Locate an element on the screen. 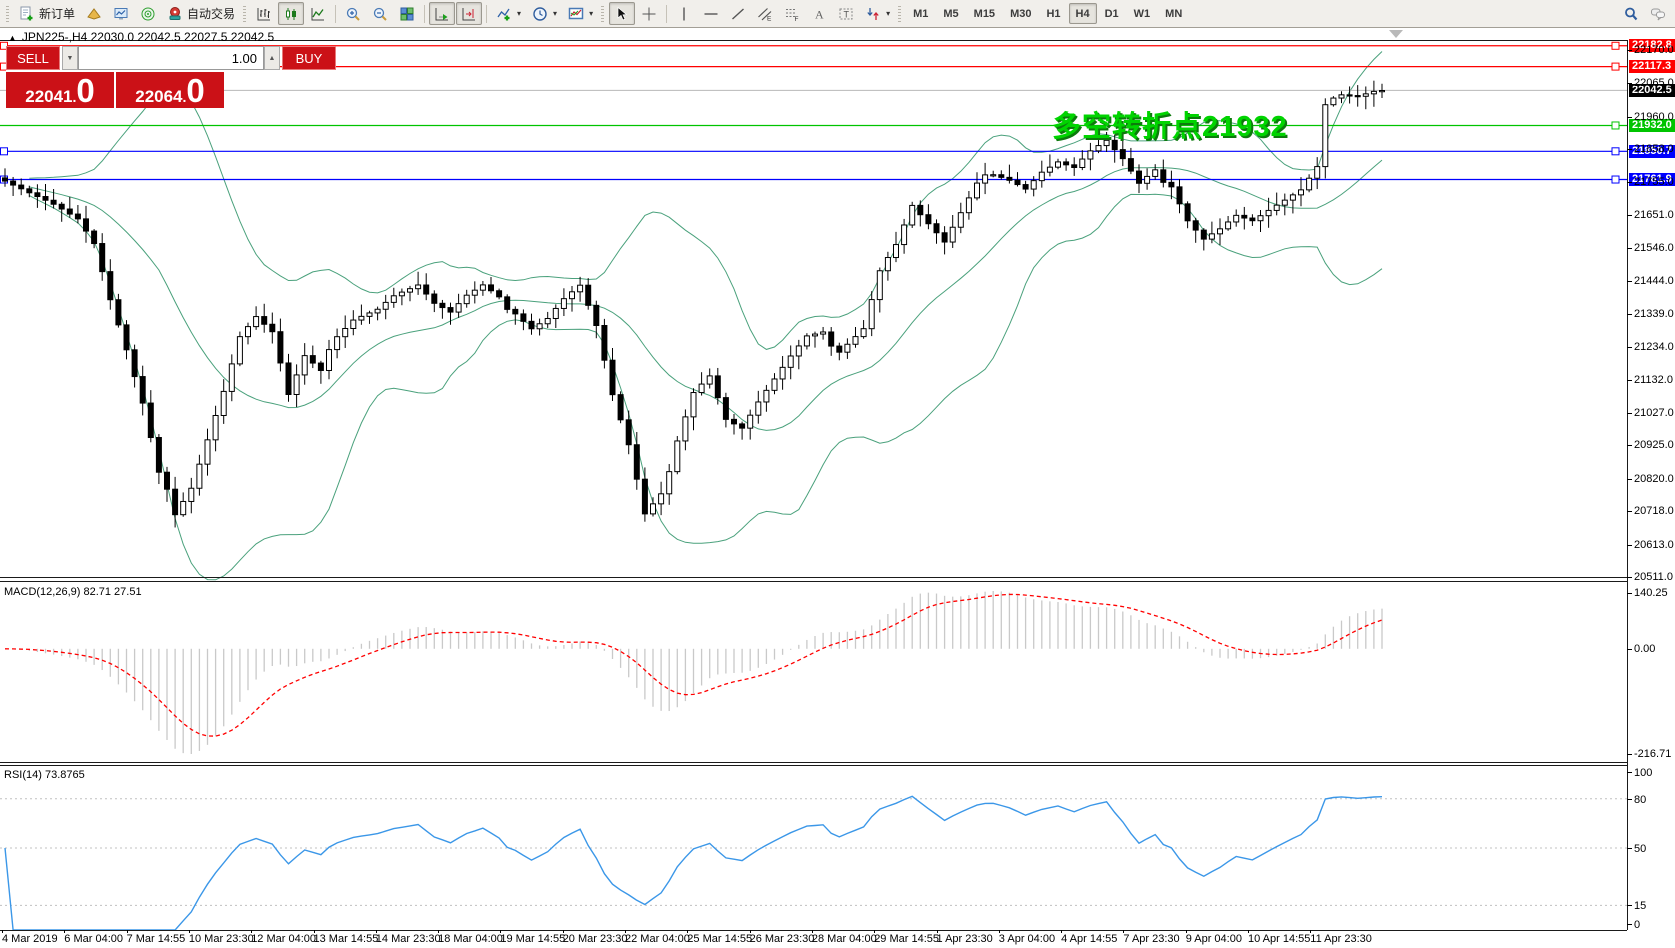 This screenshot has width=1675, height=948. text-label-button: T is located at coordinates (846, 13).